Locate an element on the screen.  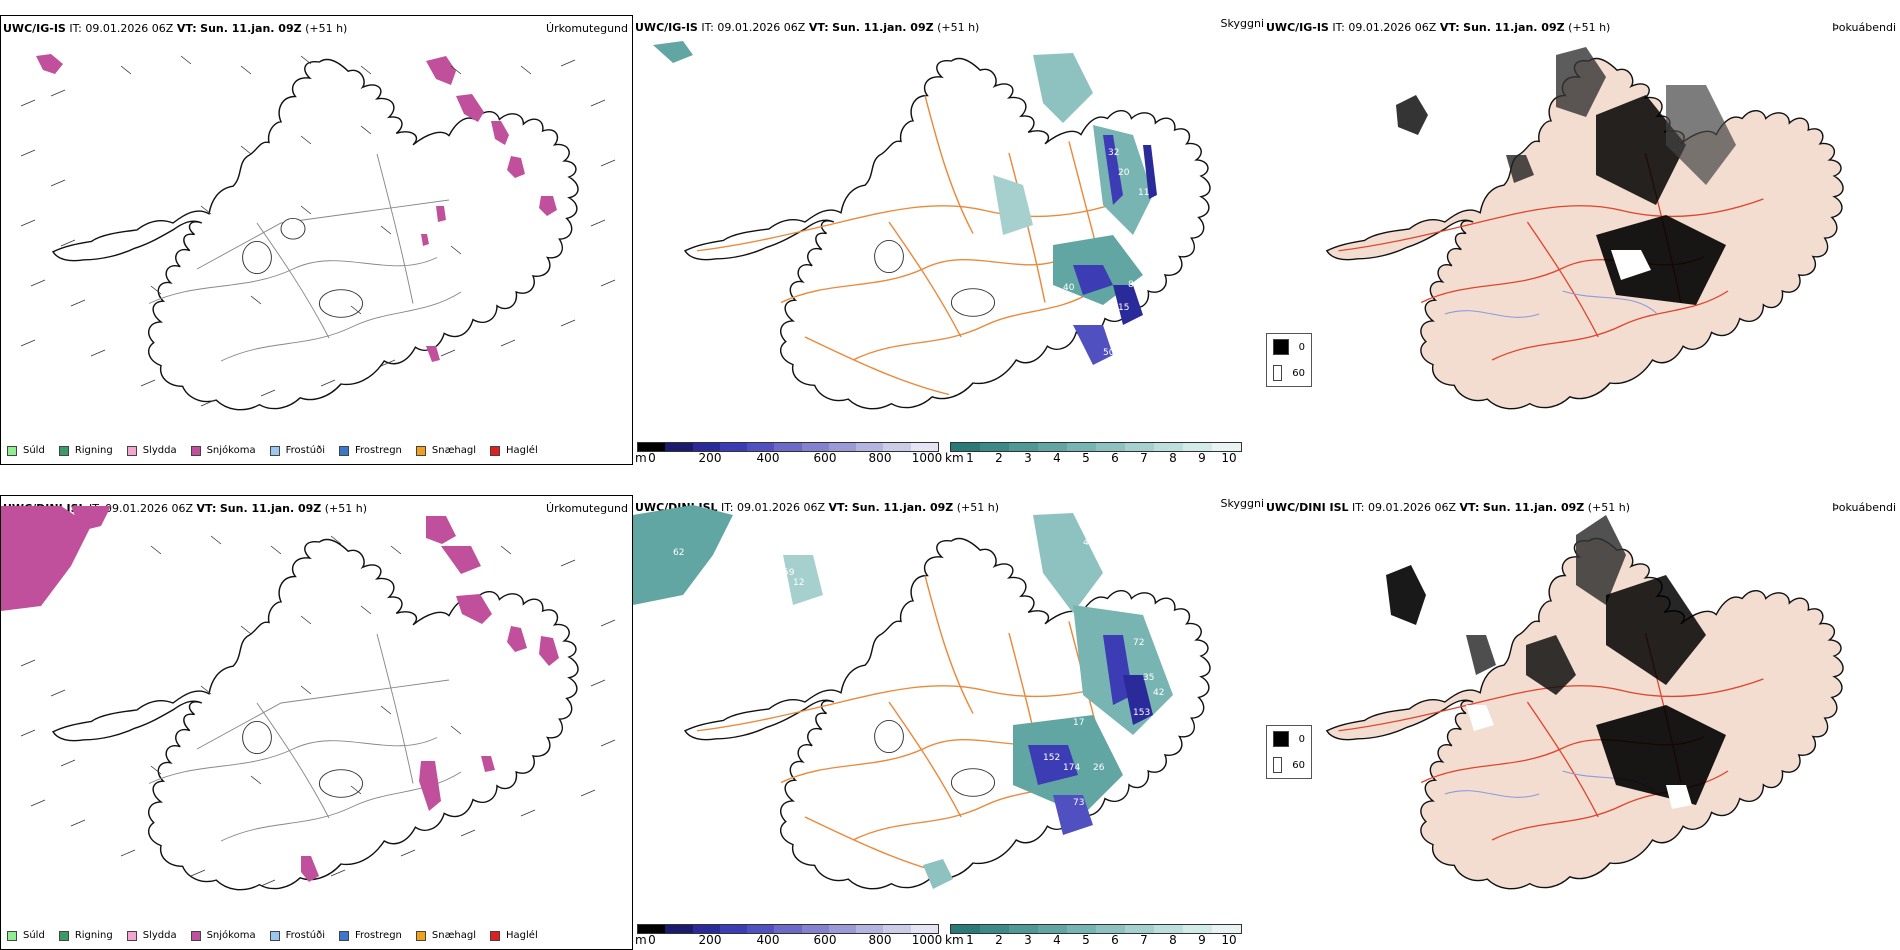
svg-text: 75 is located at coordinates (1153, 273).